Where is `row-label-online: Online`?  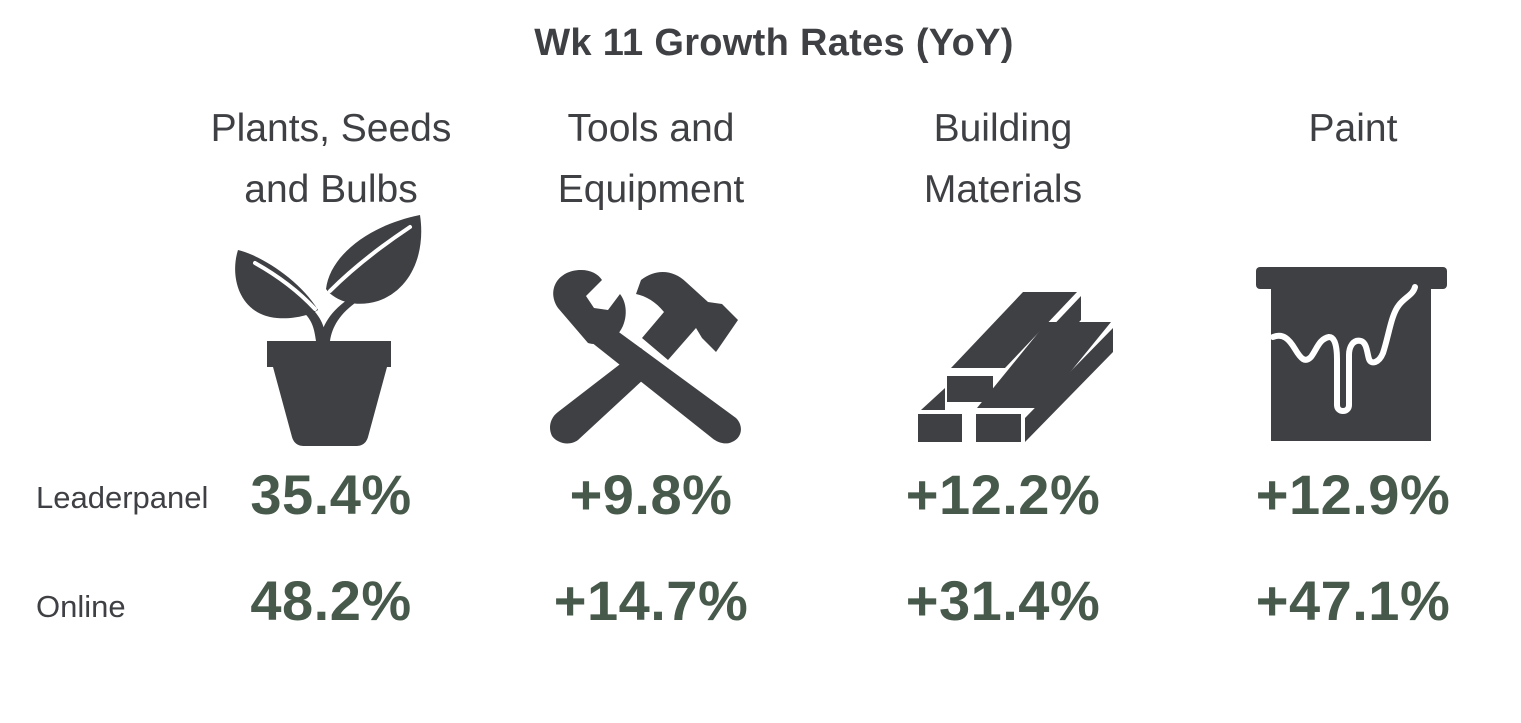 row-label-online: Online is located at coordinates (81, 606).